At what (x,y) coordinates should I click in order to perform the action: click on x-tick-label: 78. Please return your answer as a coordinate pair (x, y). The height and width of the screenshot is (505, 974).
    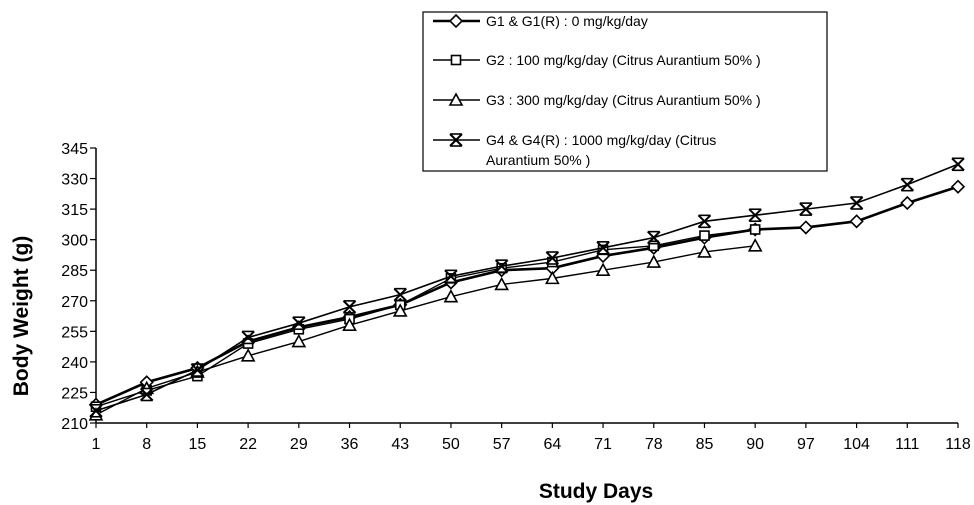
    Looking at the image, I should click on (654, 444).